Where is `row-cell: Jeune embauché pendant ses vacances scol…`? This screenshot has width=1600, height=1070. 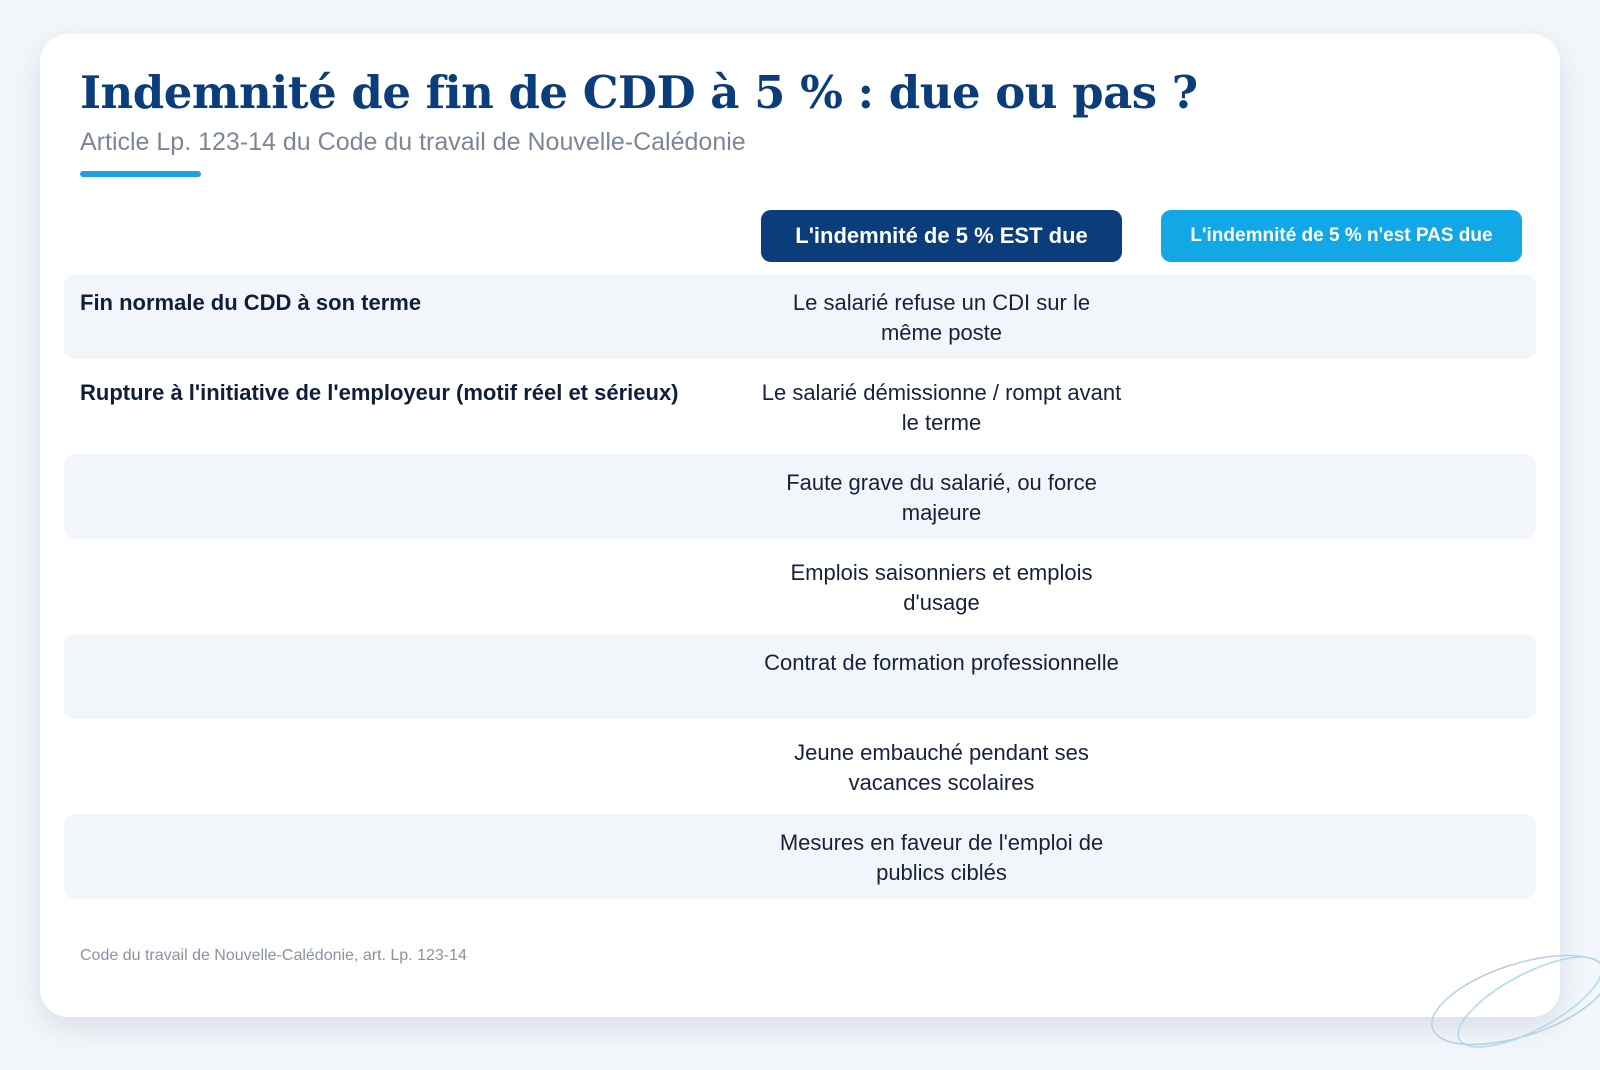 row-cell: Jeune embauché pendant ses vacances scol… is located at coordinates (941, 767).